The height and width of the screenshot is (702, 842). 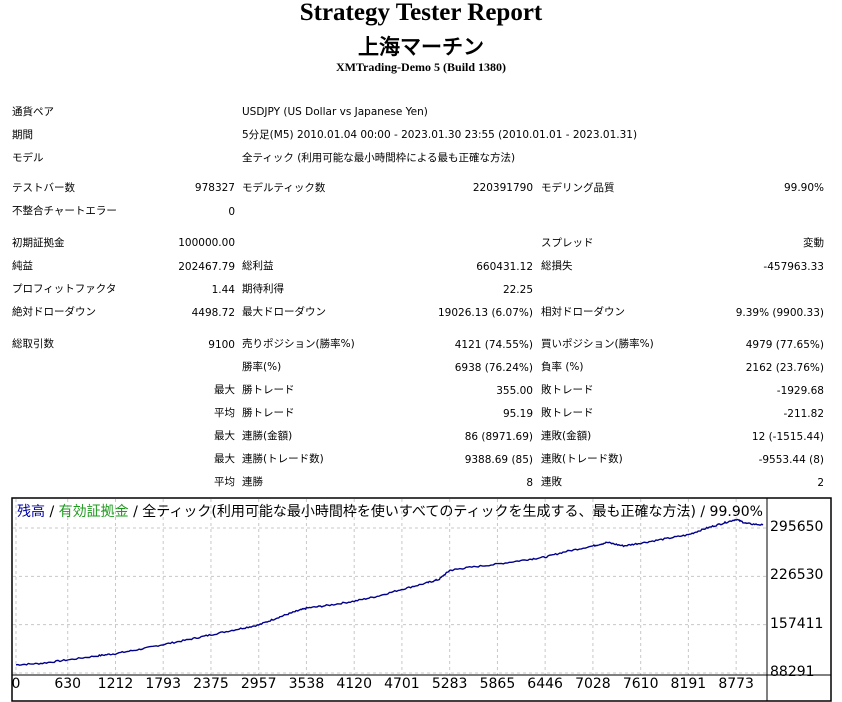 I want to click on x-tick-label: 1793, so click(x=163, y=684).